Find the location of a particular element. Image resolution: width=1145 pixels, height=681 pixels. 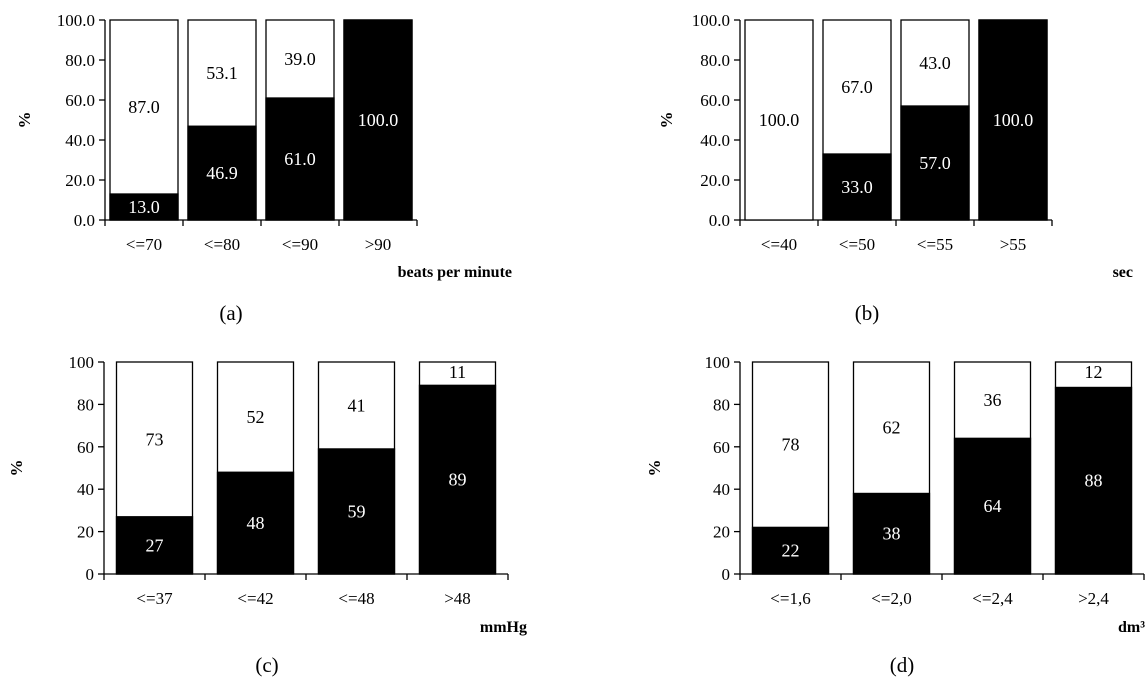

x-category-label: <=50 is located at coordinates (857, 244).